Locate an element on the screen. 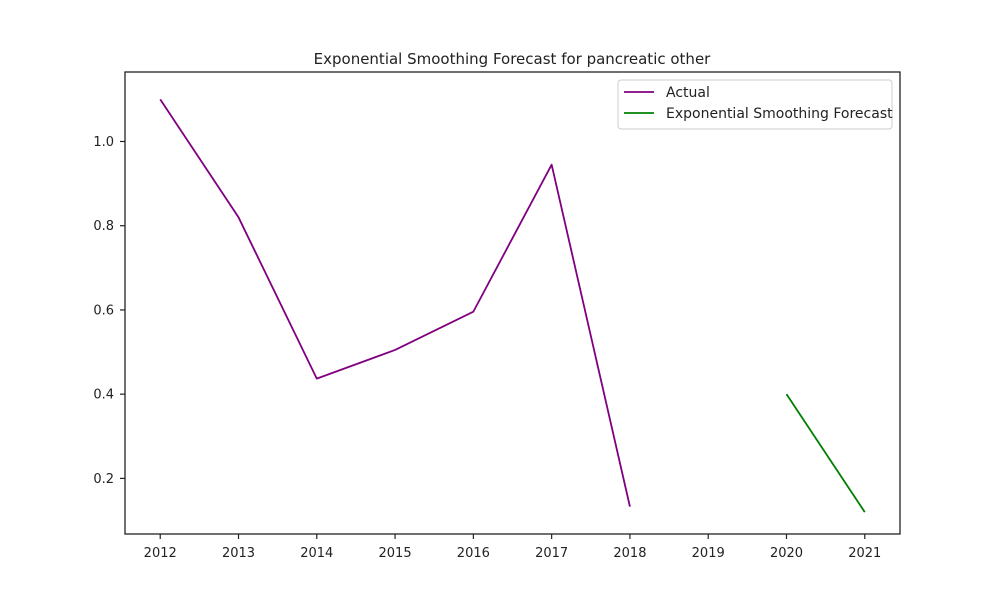  x-axis: 2012 2013 2014 2015 2016 2017 2018 2019 2020 2021 is located at coordinates (512, 547).